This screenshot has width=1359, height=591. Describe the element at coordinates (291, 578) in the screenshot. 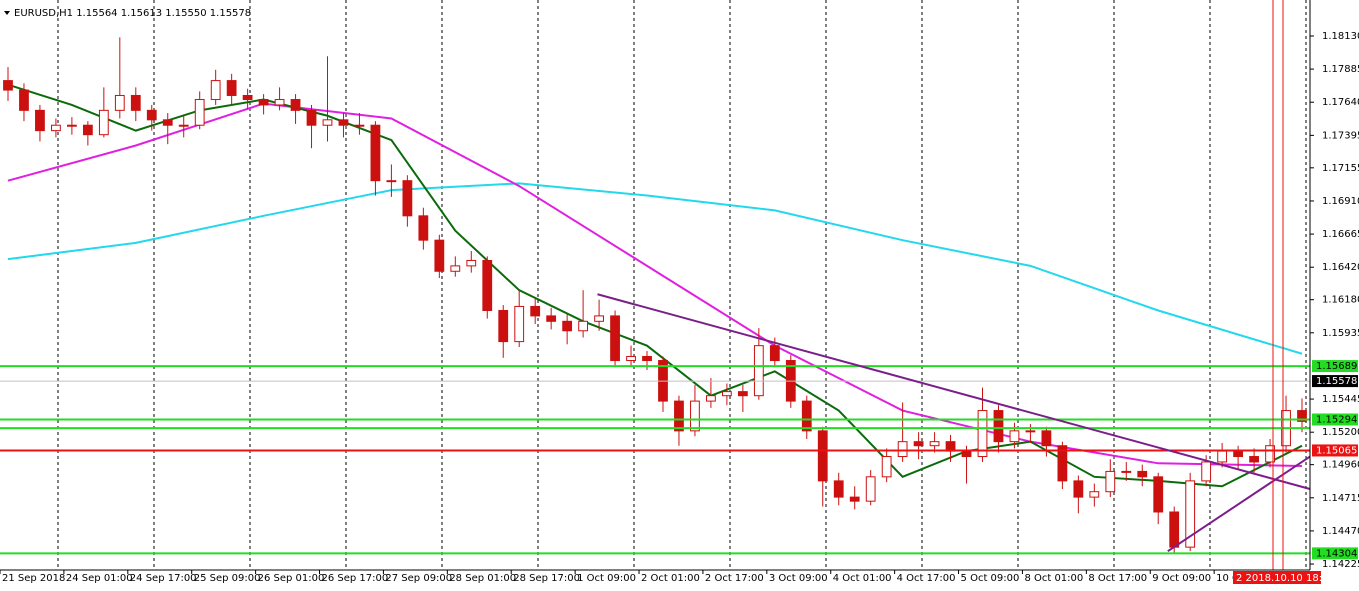

I see `x-tick-label: 26 Sep 01:00` at that location.